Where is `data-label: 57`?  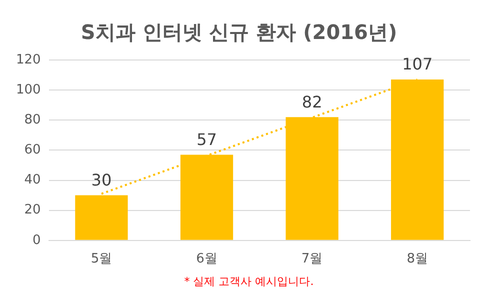
data-label: 57 is located at coordinates (206, 139).